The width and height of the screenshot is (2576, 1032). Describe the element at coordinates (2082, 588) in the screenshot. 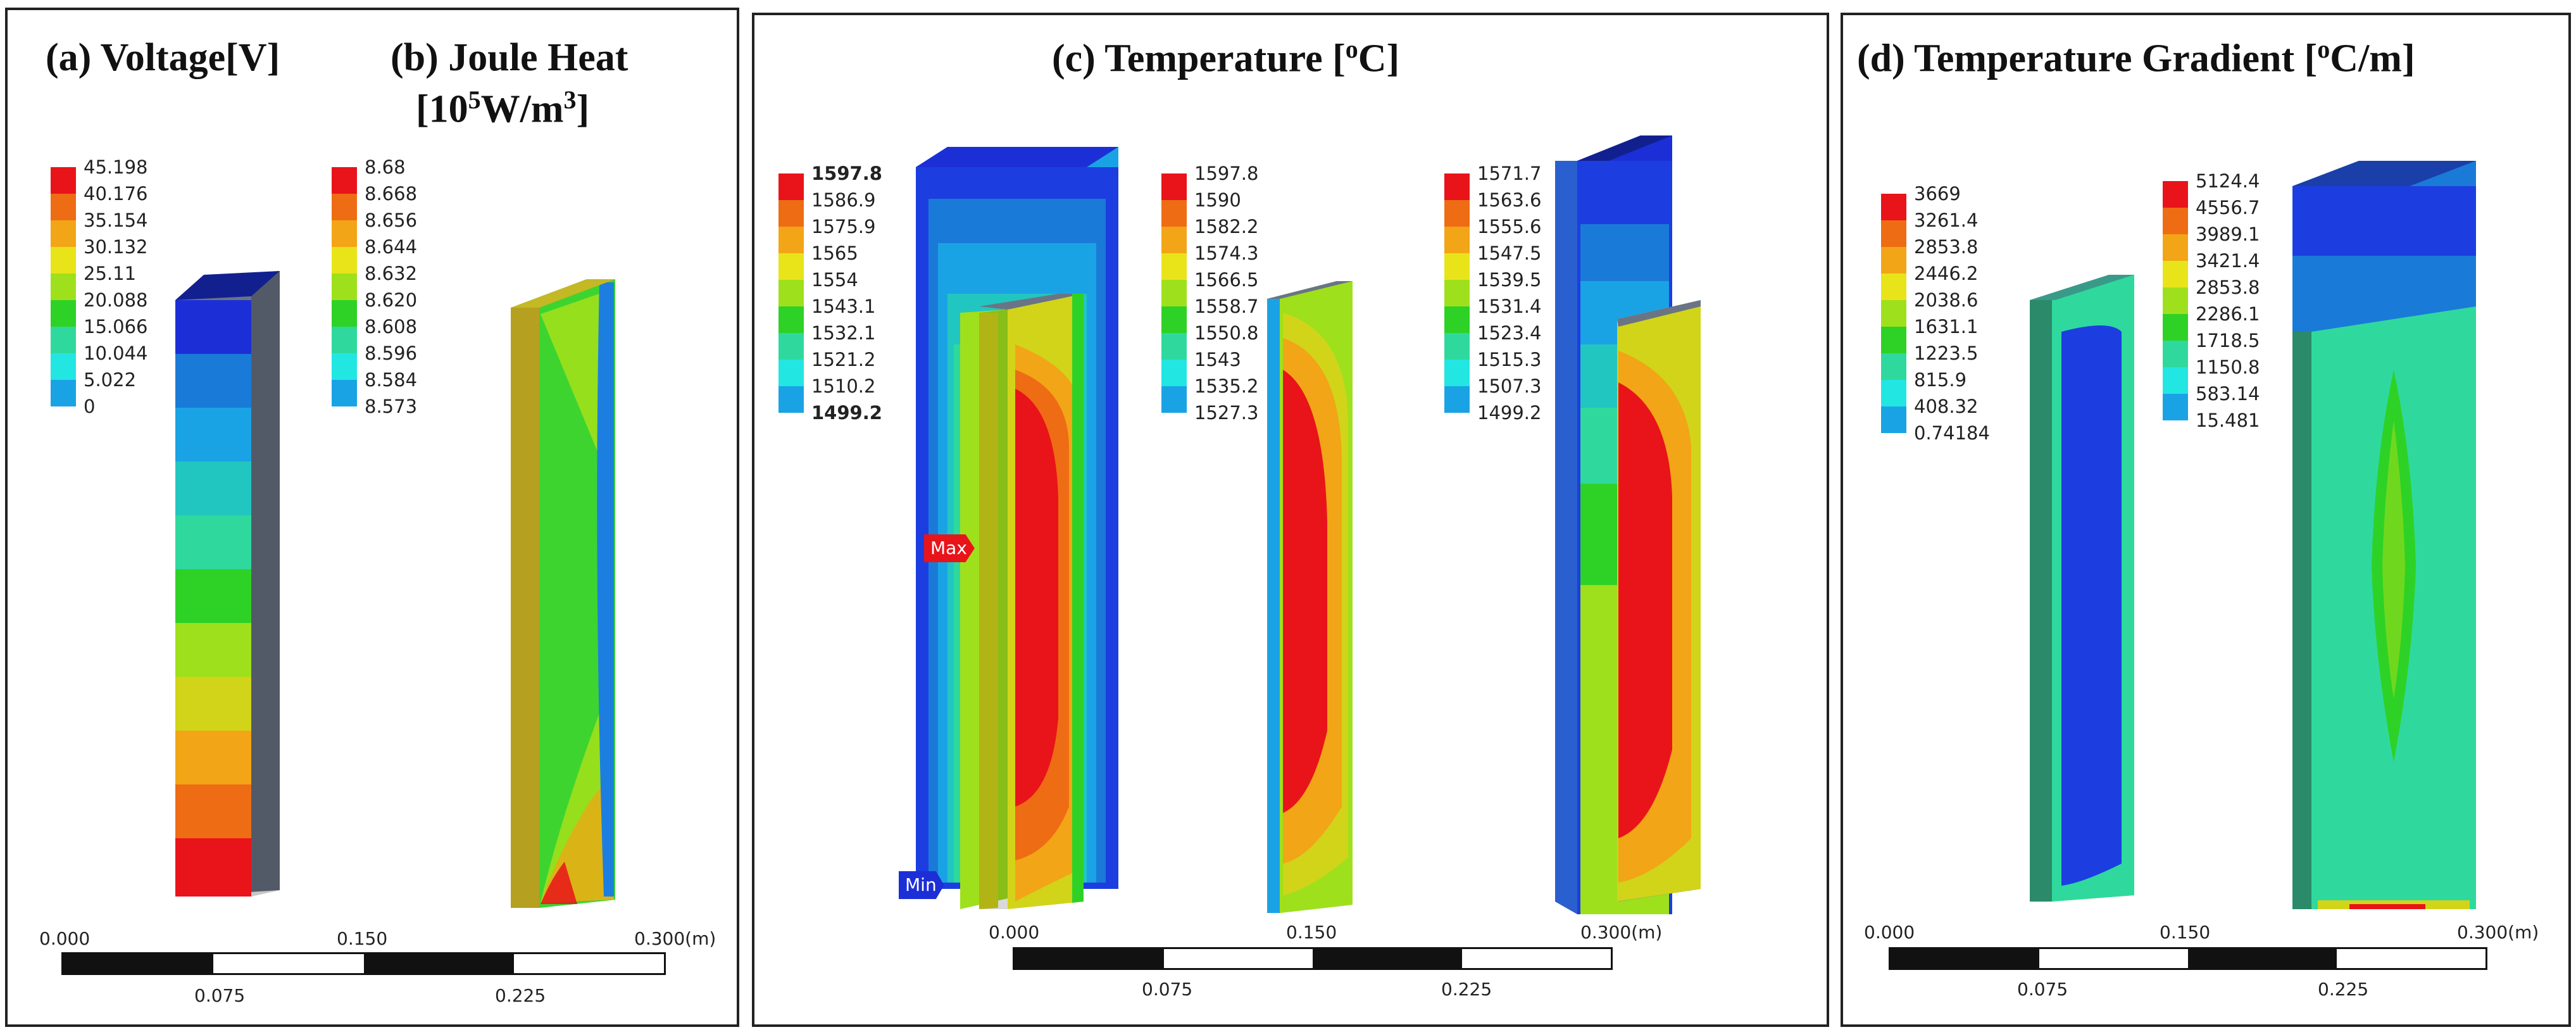

I see `gradient-plate` at that location.